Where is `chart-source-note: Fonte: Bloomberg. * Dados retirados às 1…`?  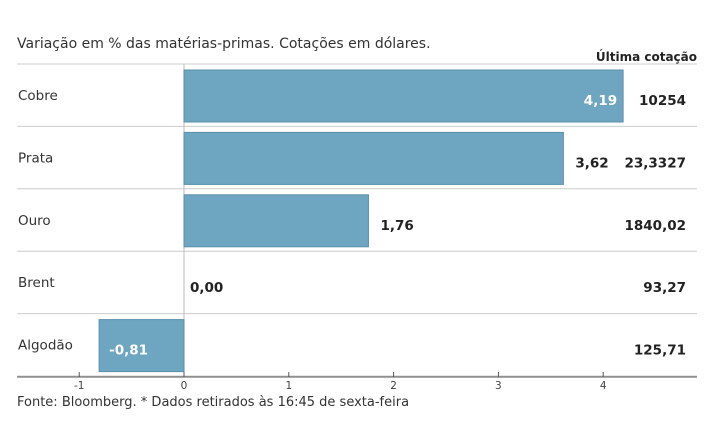
chart-source-note: Fonte: Bloomberg. * Dados retirados às 1… is located at coordinates (213, 402).